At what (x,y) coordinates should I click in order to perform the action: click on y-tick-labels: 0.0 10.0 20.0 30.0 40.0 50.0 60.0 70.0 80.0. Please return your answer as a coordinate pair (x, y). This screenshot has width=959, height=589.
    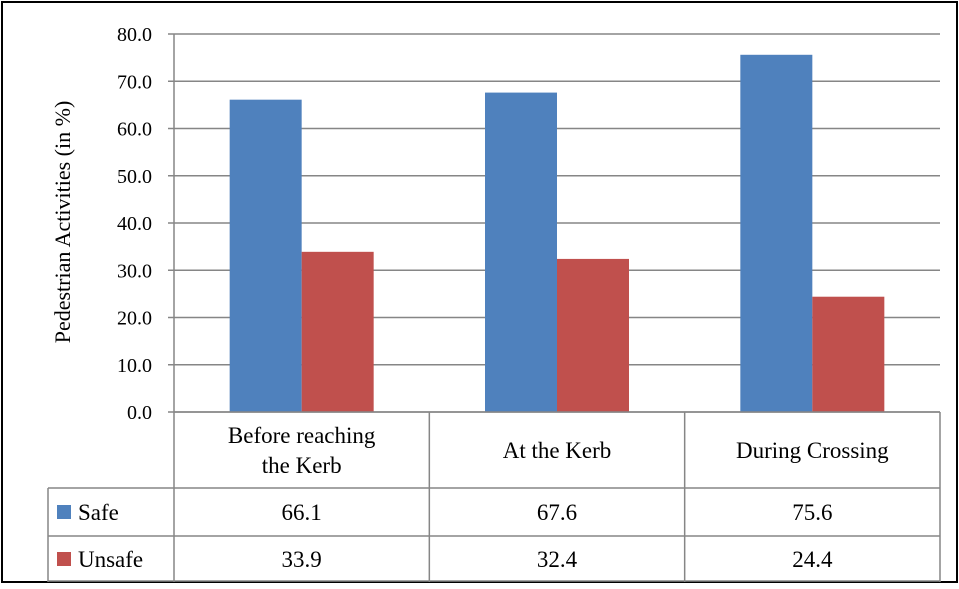
    Looking at the image, I should click on (134, 224).